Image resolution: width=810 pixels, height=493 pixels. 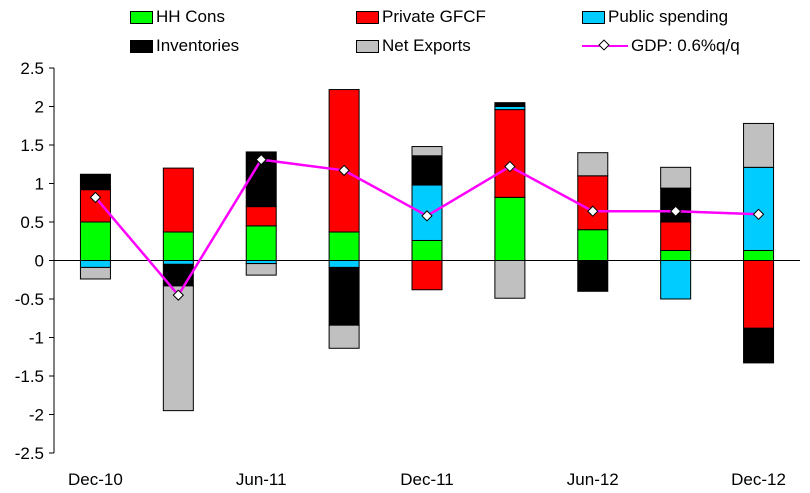 I want to click on legend-net-exports: Net Exports, so click(x=413, y=46).